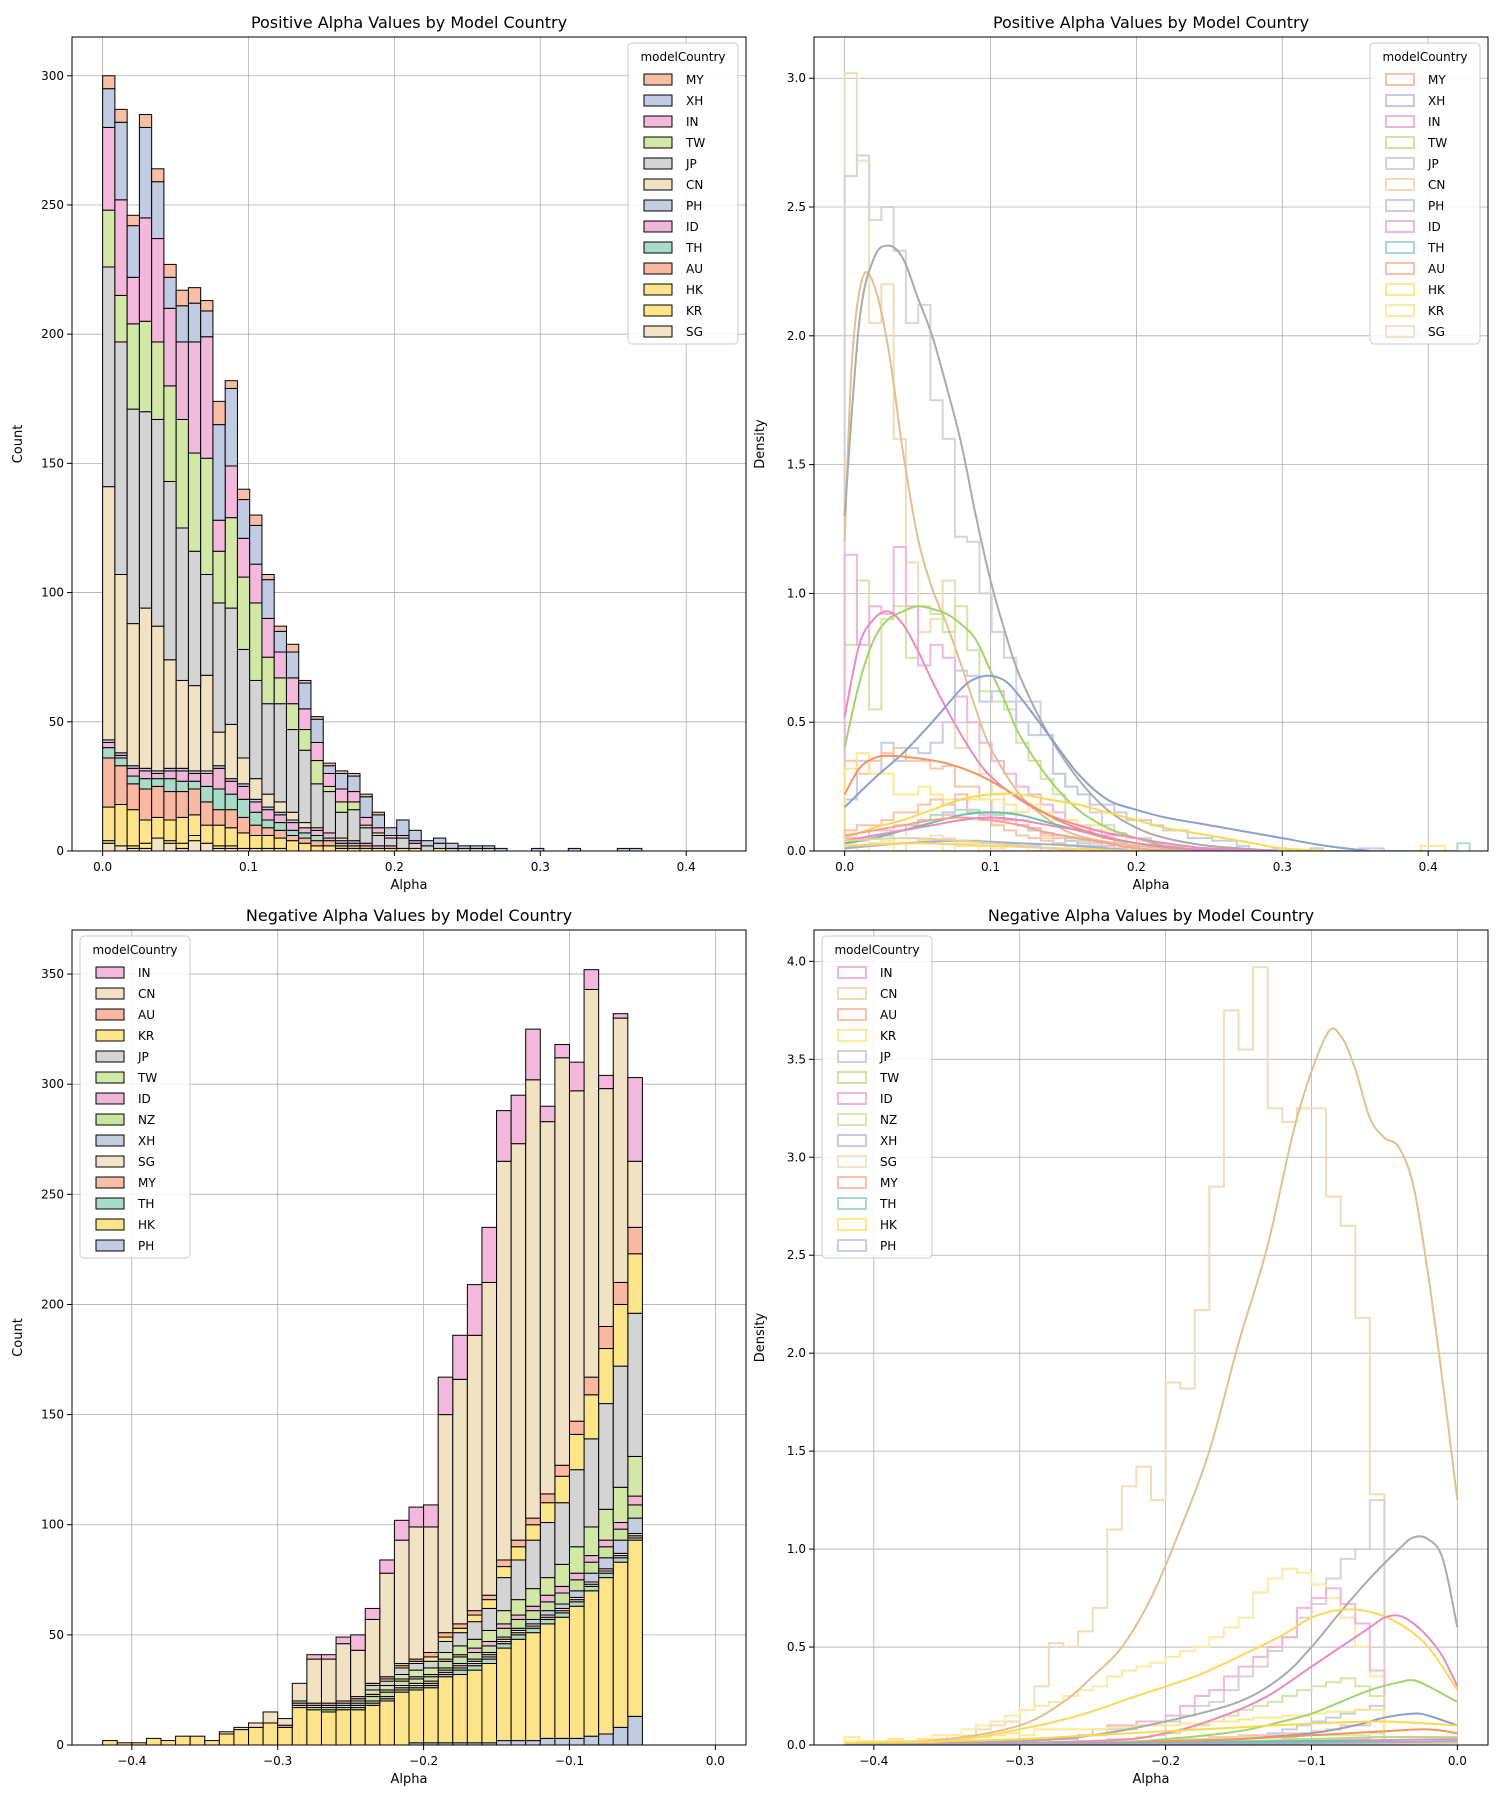 Image resolution: width=1500 pixels, height=1804 pixels. I want to click on y-tick-label: 300, so click(52, 76).